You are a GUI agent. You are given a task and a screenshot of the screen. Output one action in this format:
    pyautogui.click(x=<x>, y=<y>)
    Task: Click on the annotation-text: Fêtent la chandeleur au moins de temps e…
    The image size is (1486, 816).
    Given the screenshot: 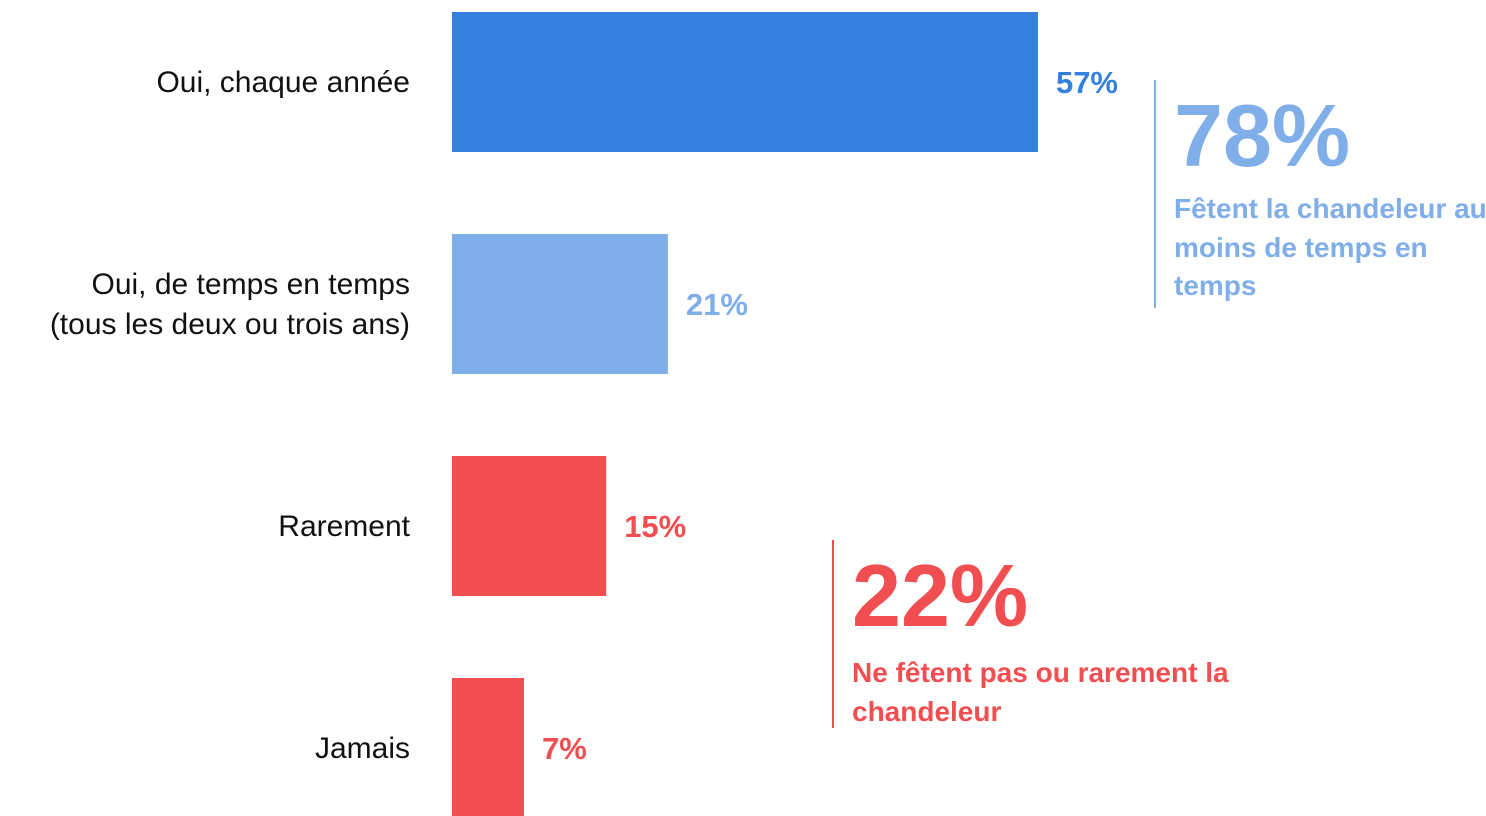 What is the action you would take?
    pyautogui.click(x=1330, y=247)
    